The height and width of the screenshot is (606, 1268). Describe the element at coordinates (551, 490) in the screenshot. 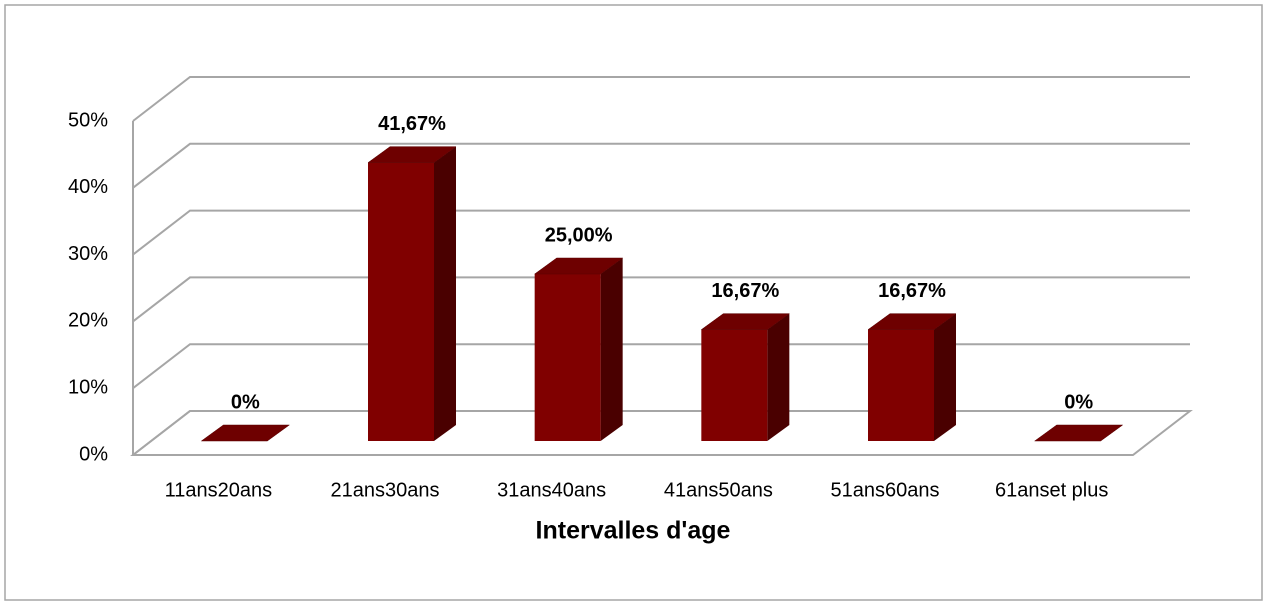

I see `x-tick-label: 31ans40ans` at that location.